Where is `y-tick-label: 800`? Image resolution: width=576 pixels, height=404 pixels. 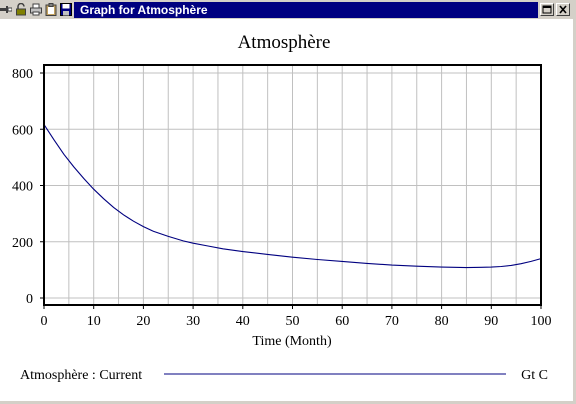
y-tick-label: 800 is located at coordinates (22, 74).